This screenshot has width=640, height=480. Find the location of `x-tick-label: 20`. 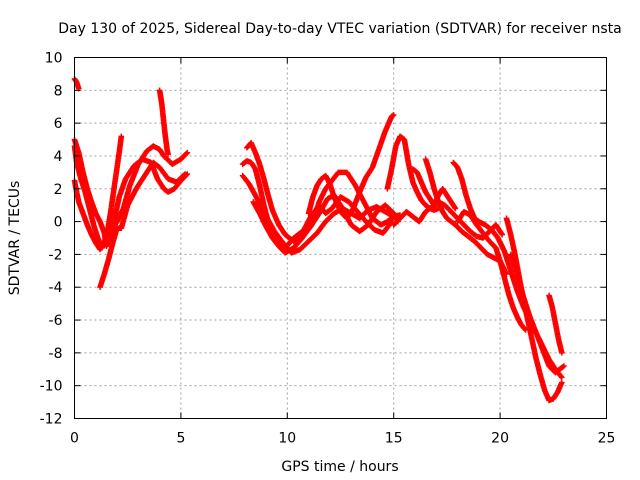

x-tick-label: 20 is located at coordinates (500, 439).